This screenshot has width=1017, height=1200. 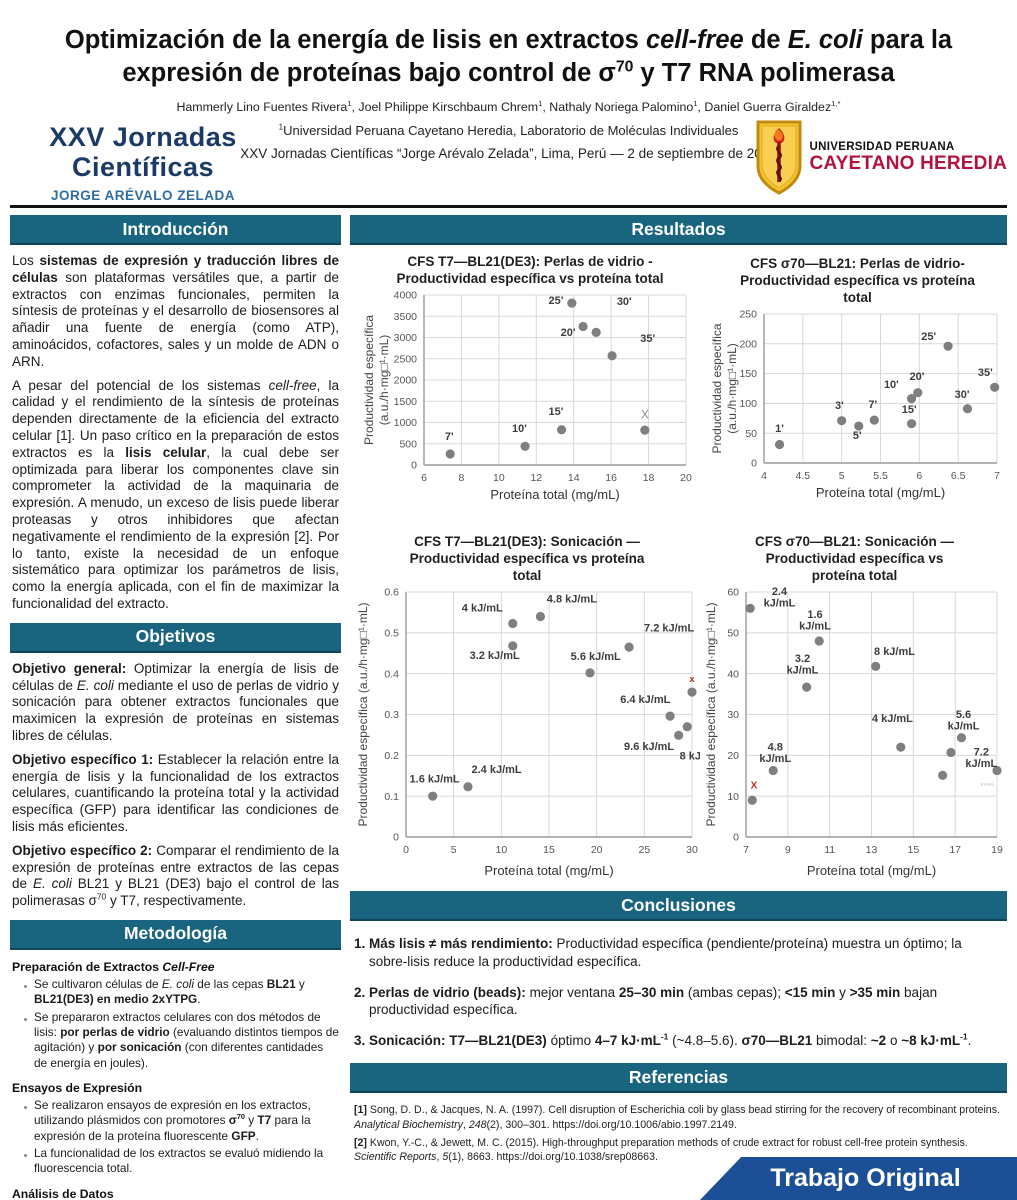 What do you see at coordinates (764, 476) in the screenshot?
I see `x-tick-label: 4` at bounding box center [764, 476].